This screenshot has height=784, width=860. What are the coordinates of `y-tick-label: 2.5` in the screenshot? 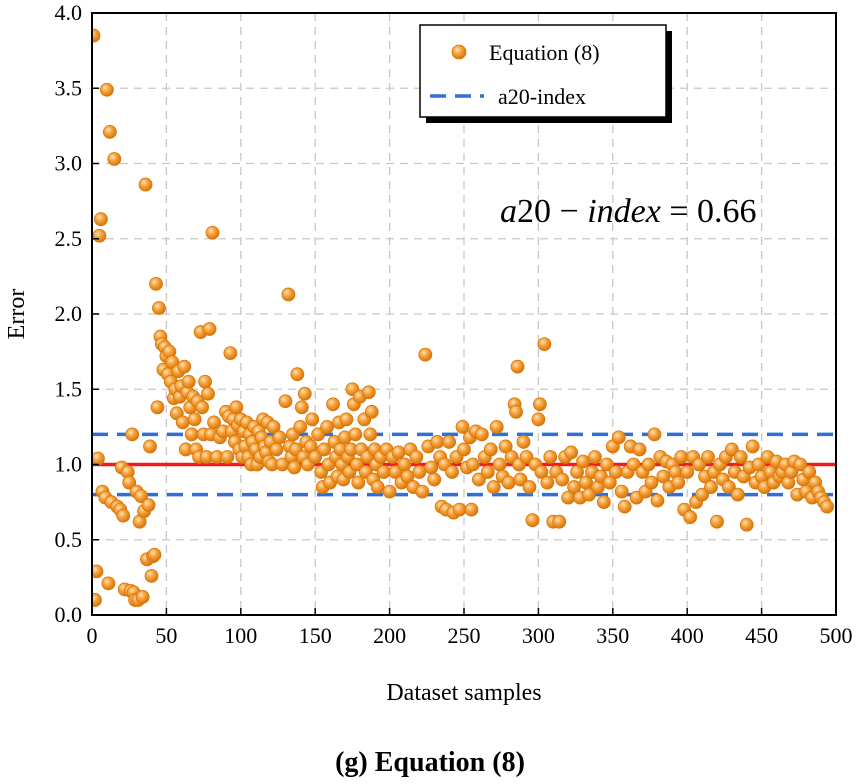 It's located at (69, 238).